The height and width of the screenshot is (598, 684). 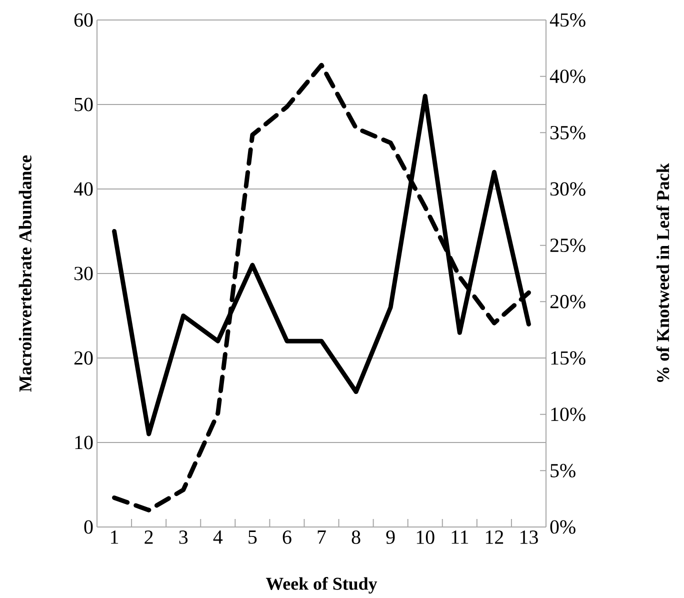 I want to click on x-tick-label: 12, so click(x=495, y=537).